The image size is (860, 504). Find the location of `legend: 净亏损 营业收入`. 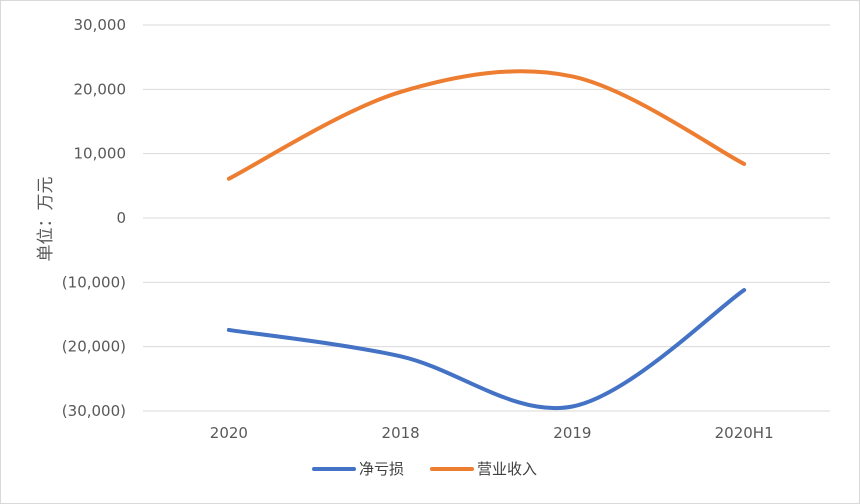

legend: 净亏损 营业收入 is located at coordinates (424, 469).